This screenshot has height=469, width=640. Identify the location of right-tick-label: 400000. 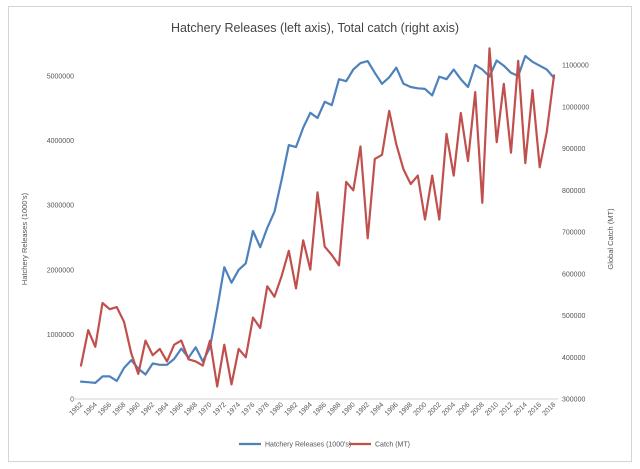
(573, 358).